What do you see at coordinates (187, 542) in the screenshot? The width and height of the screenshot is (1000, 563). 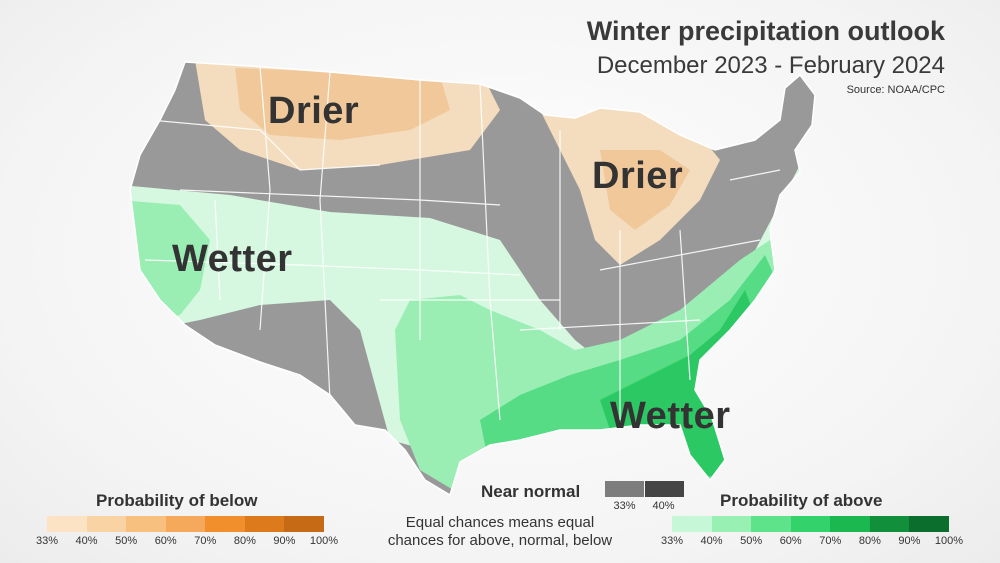 I see `legend-below-ticks: 33% 40% 50% 60% 70% 80% 90% 100%` at bounding box center [187, 542].